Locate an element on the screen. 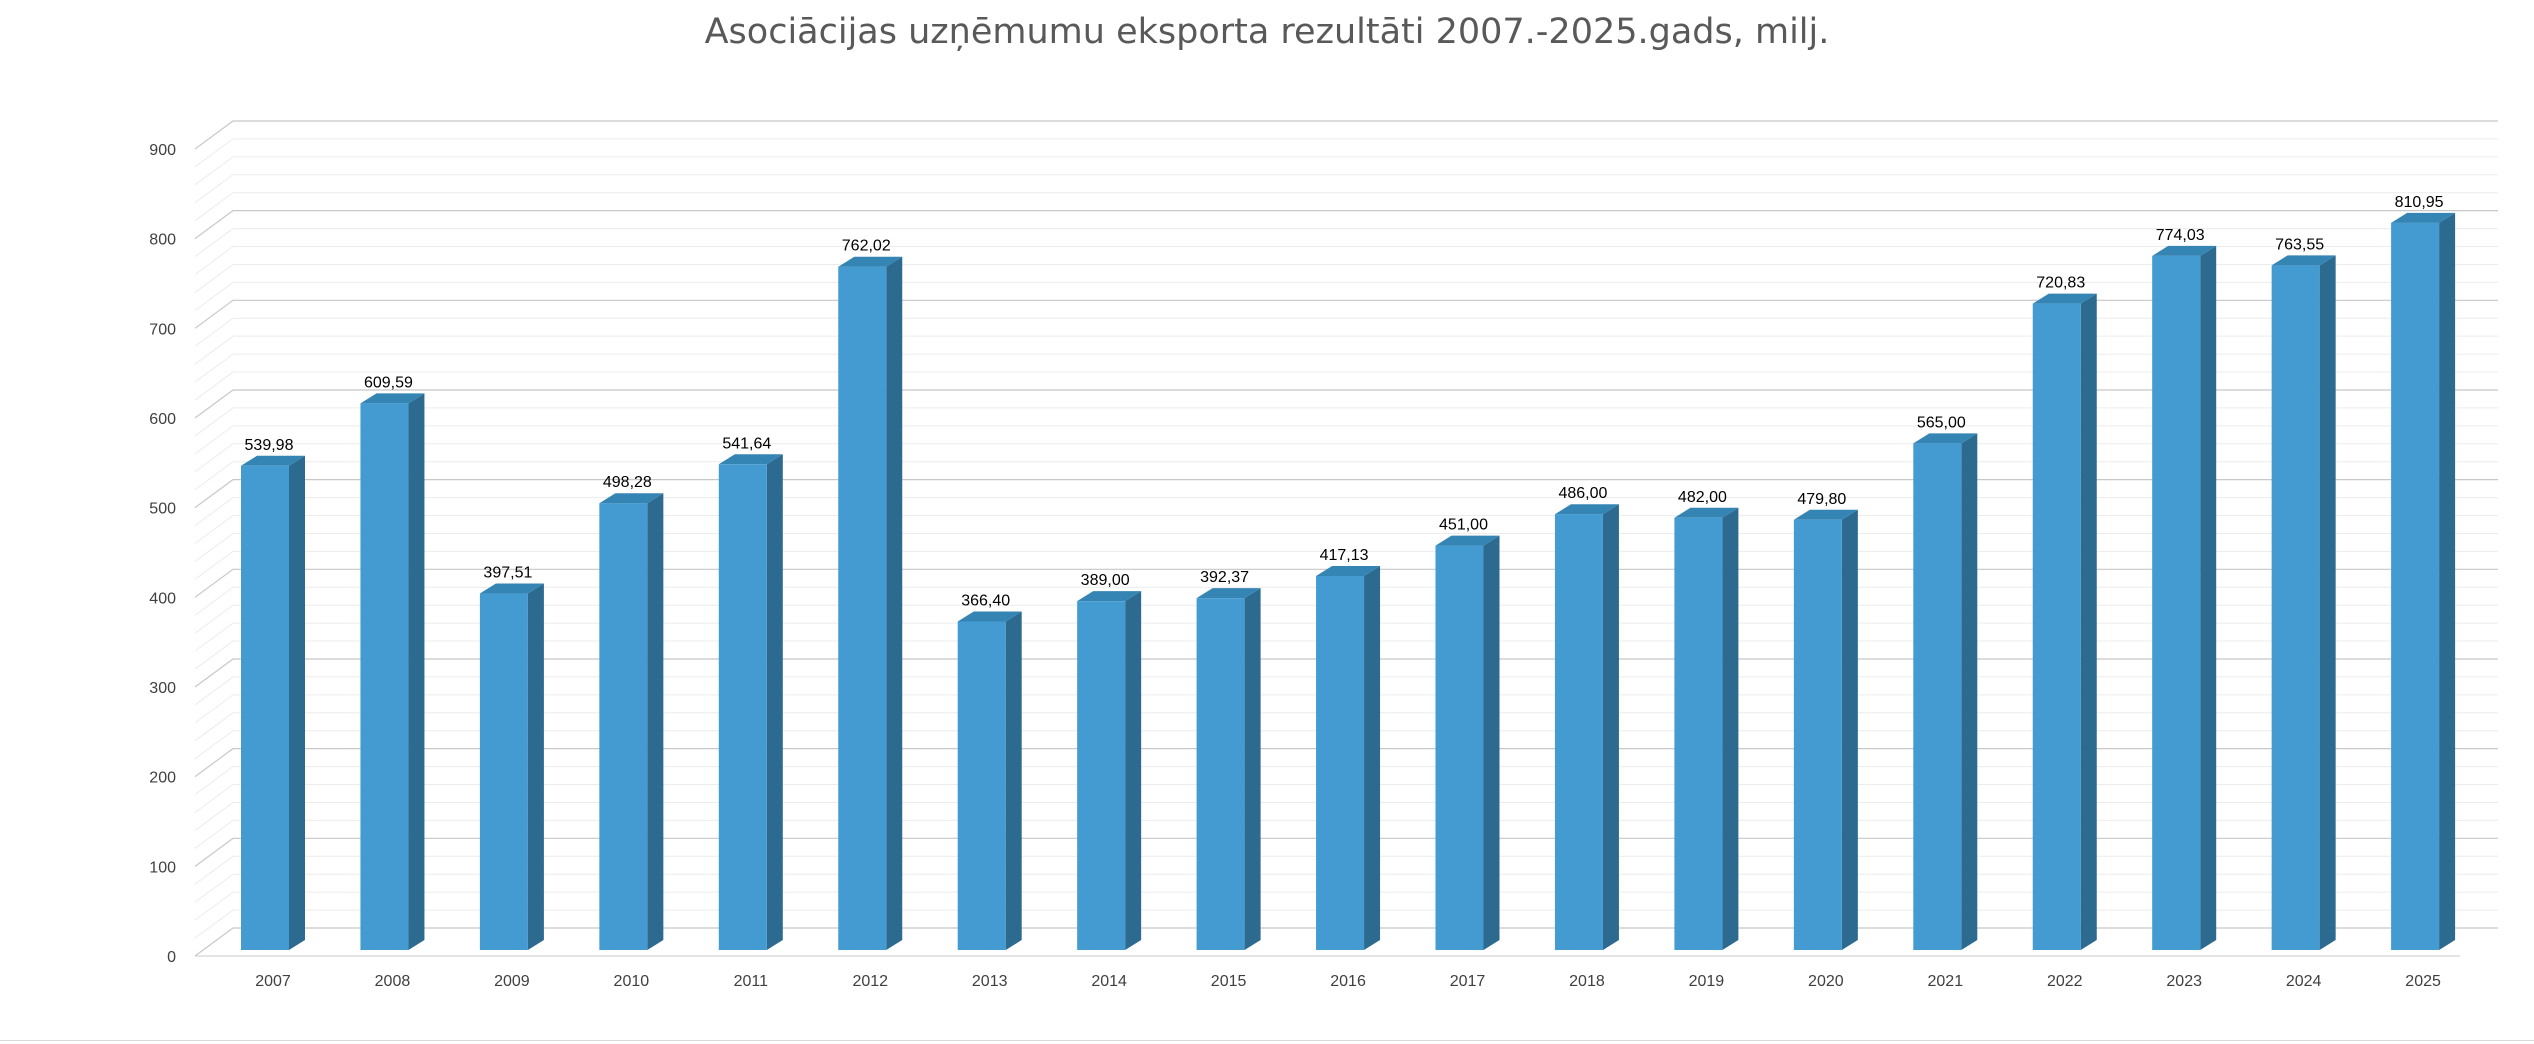 Image resolution: width=2534 pixels, height=1044 pixels. x-tick-label: 2021 is located at coordinates (1946, 981).